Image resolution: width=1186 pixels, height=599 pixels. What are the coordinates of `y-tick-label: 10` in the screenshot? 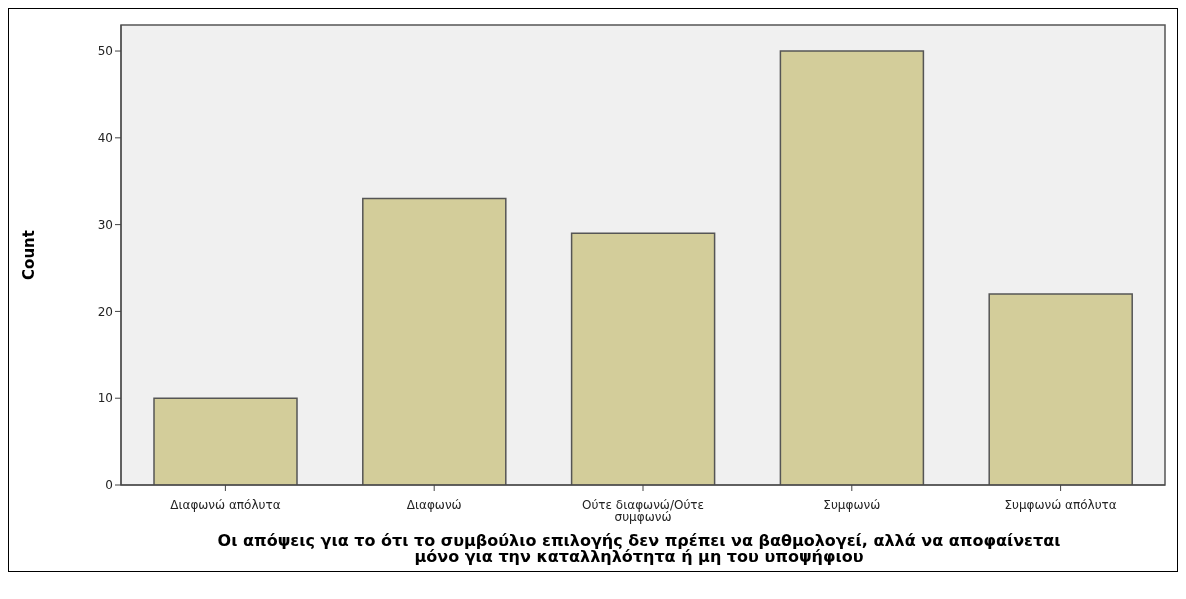 It's located at (105, 398).